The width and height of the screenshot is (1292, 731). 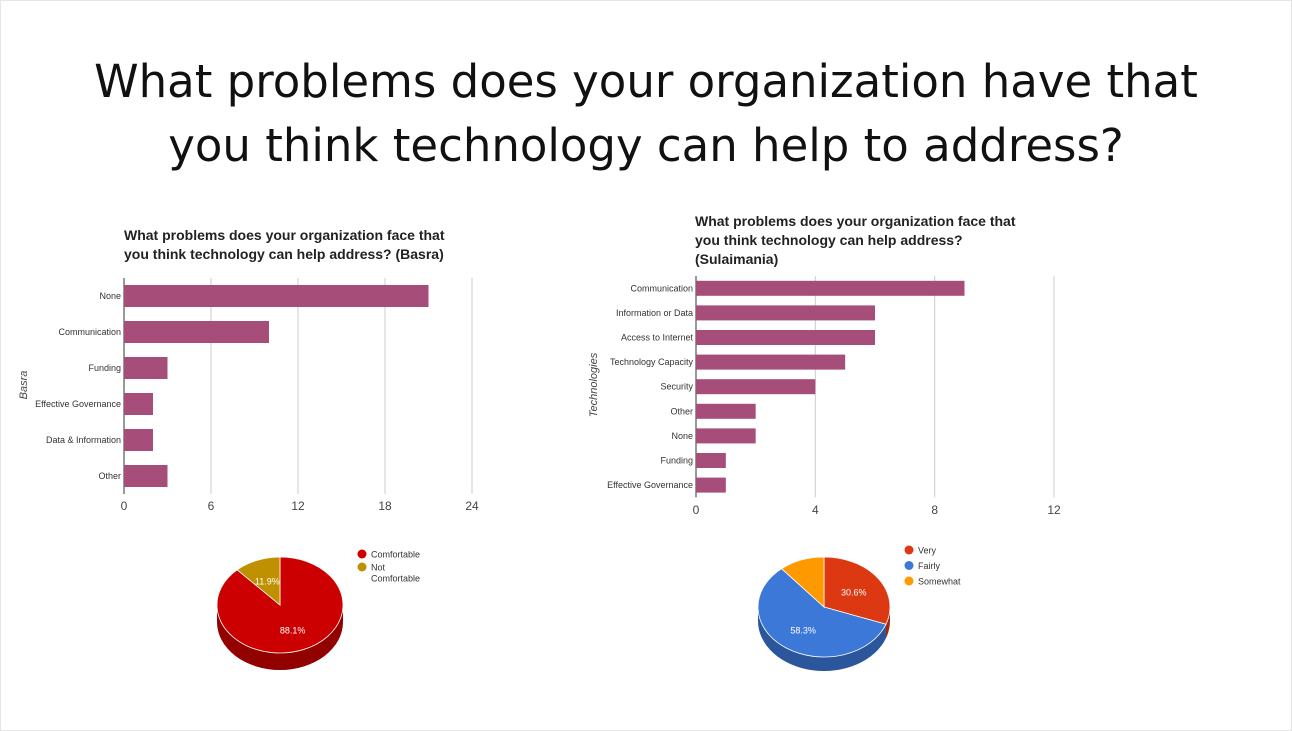 I want to click on category-label: Technology Capacity, so click(x=652, y=362).